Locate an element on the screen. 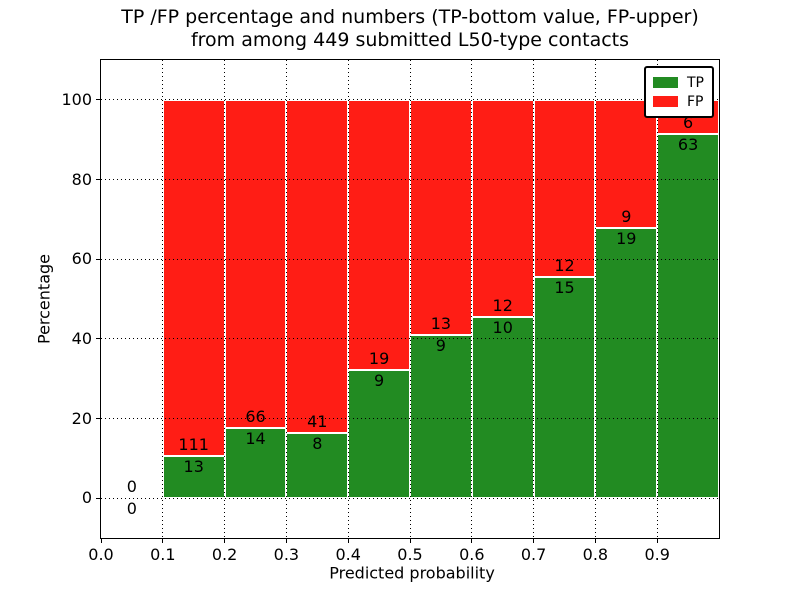  x-tick-label: 0.0 is located at coordinates (101, 554).